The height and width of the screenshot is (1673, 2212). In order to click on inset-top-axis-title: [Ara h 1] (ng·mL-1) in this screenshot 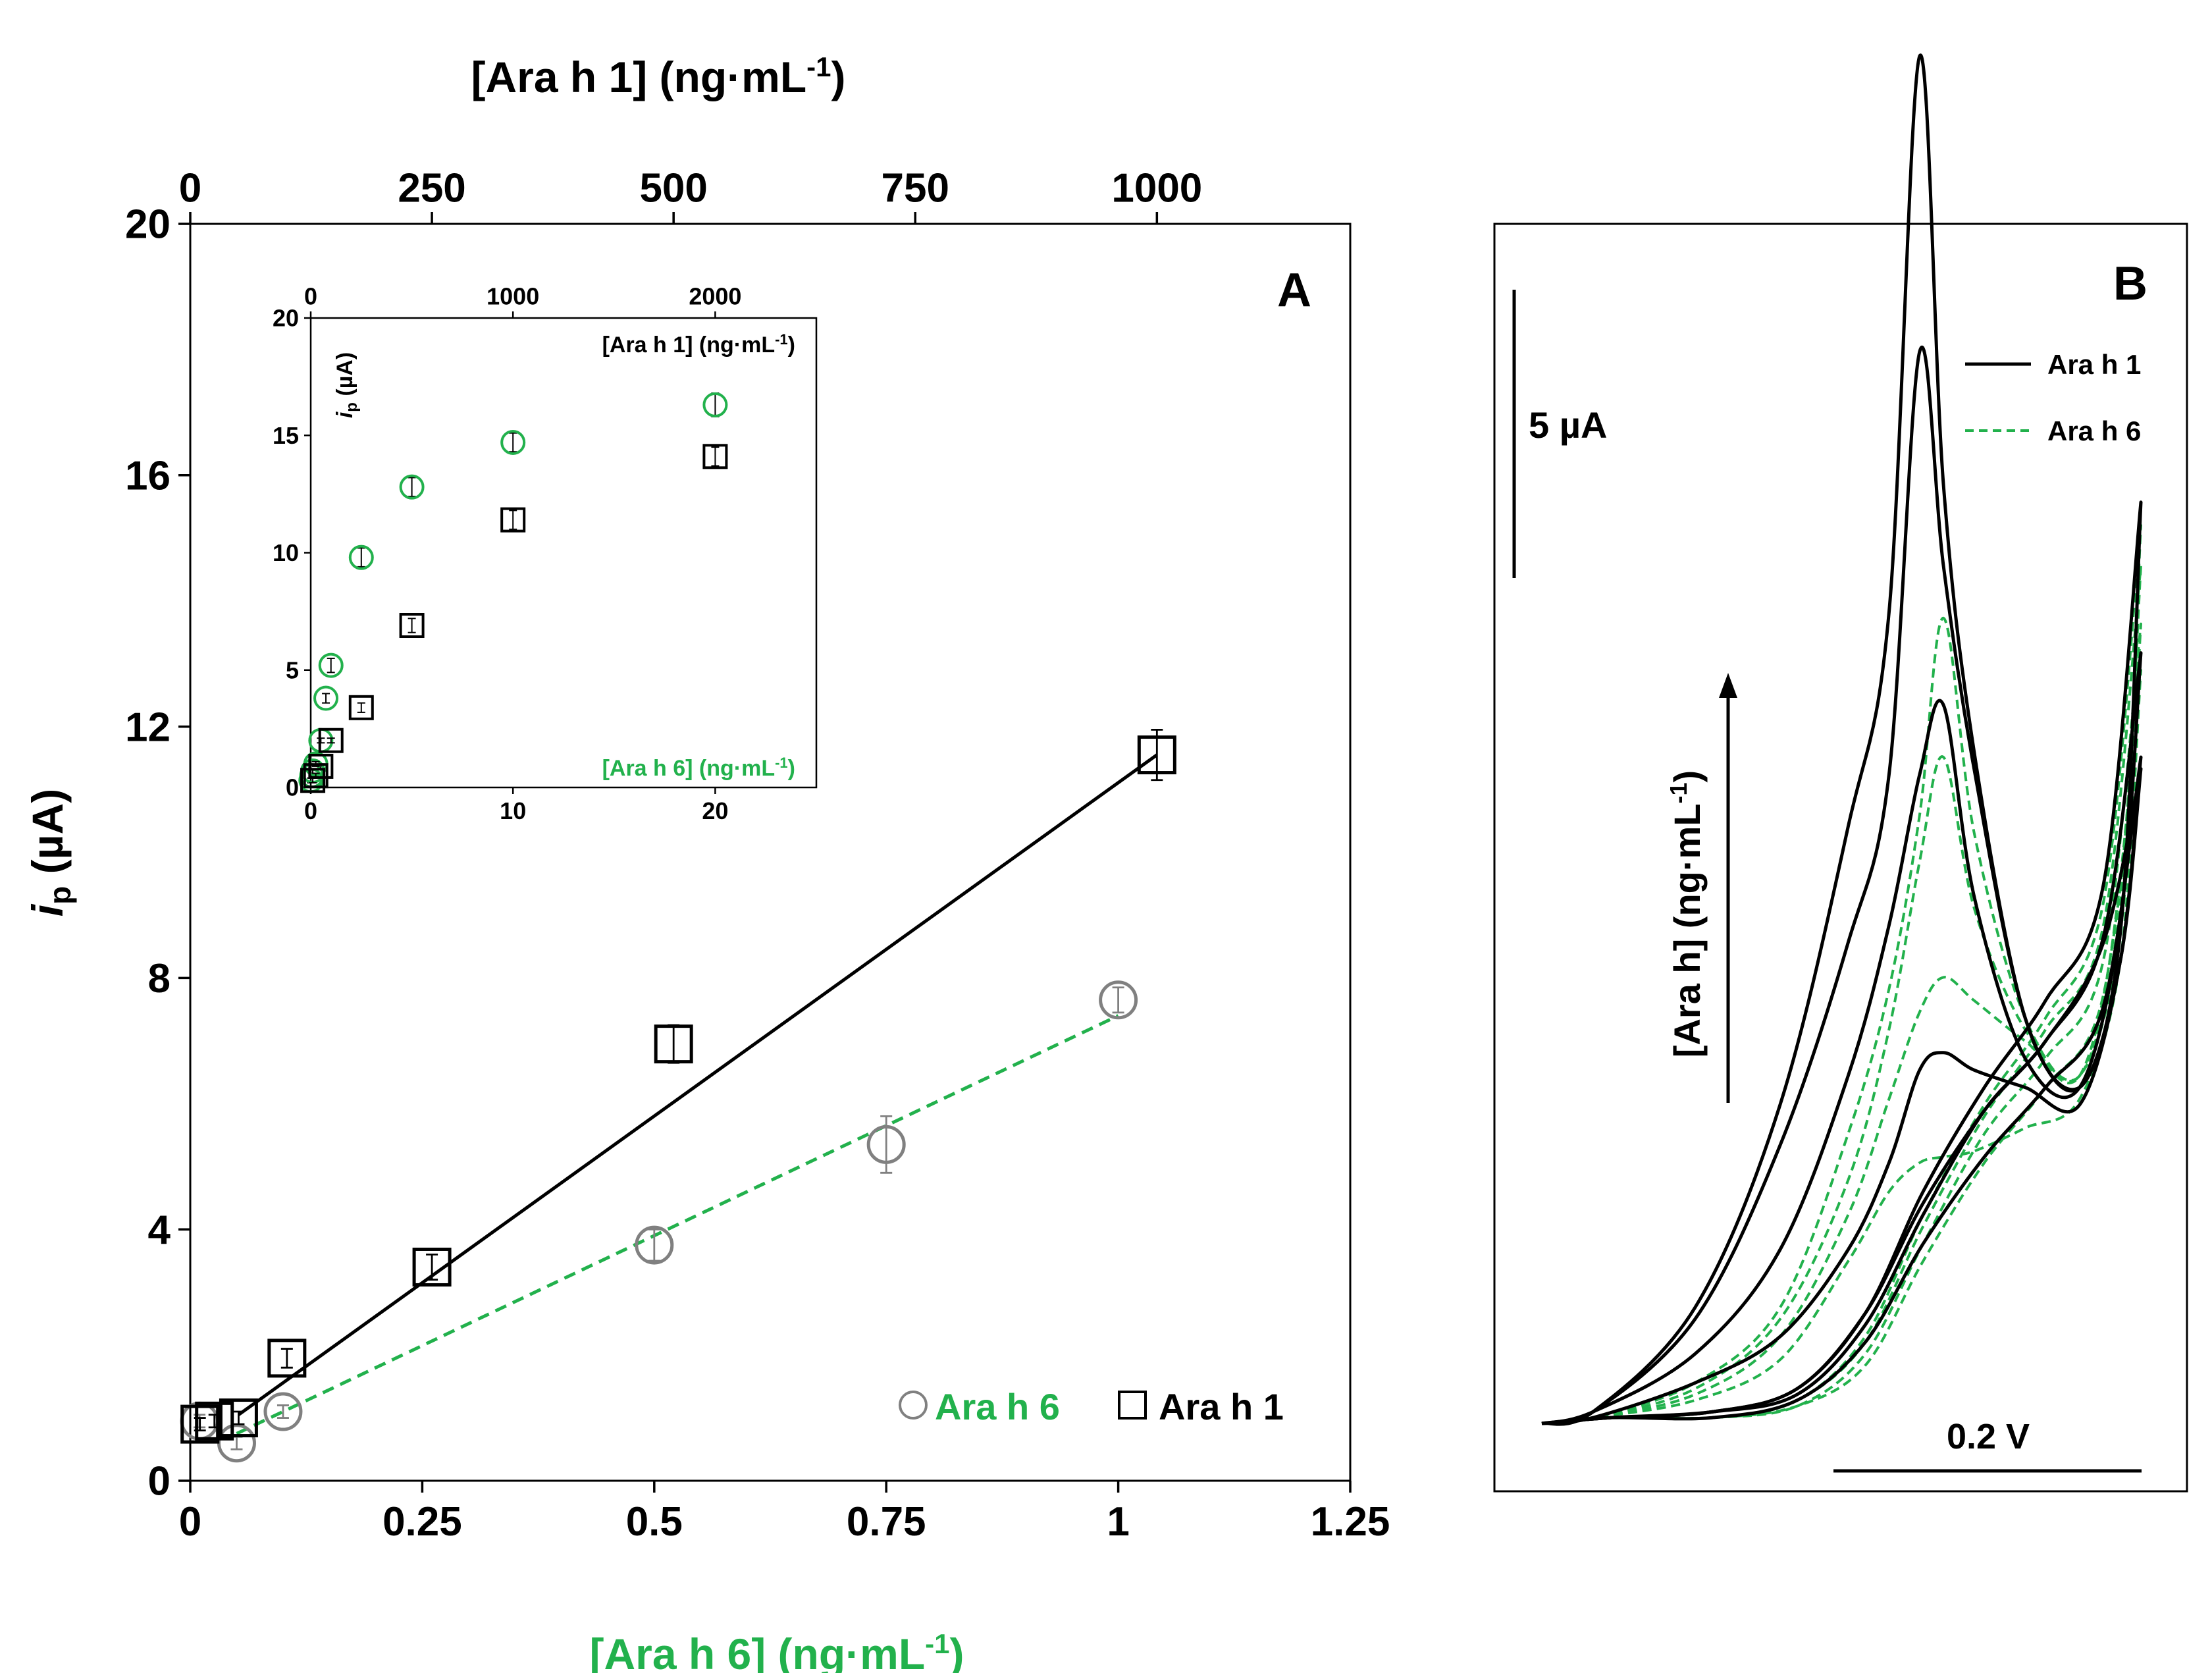, I will do `click(698, 344)`.